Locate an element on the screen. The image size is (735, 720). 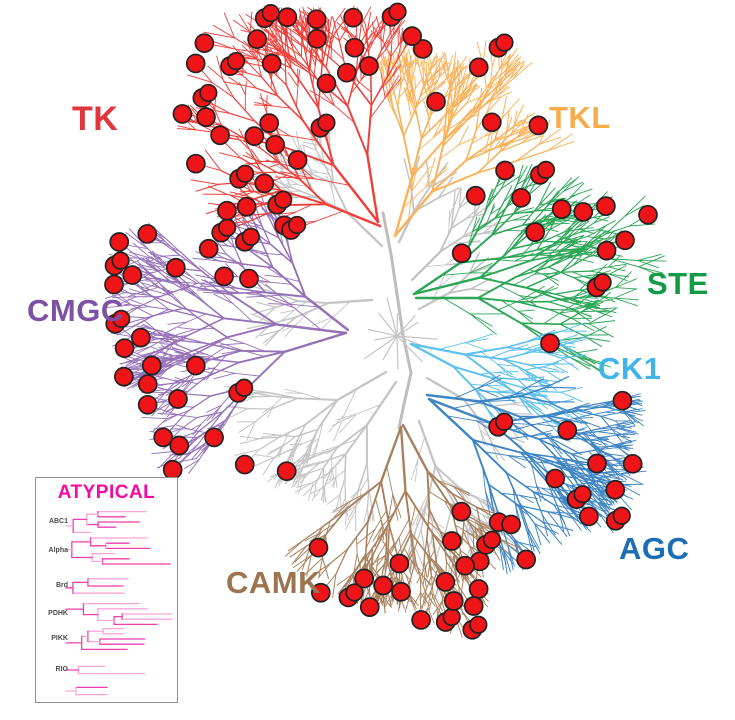
group-label-ste: STE is located at coordinates (678, 283).